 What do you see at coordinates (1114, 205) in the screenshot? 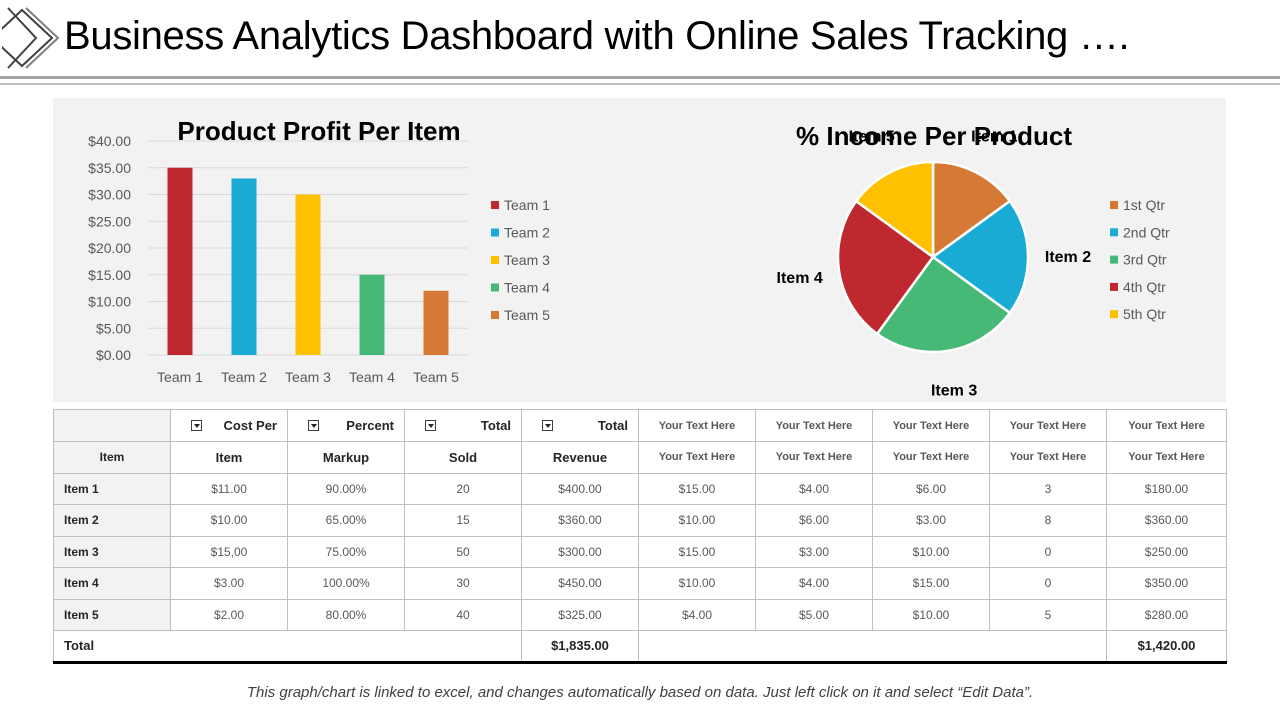
I see `pie-legend-swatch` at bounding box center [1114, 205].